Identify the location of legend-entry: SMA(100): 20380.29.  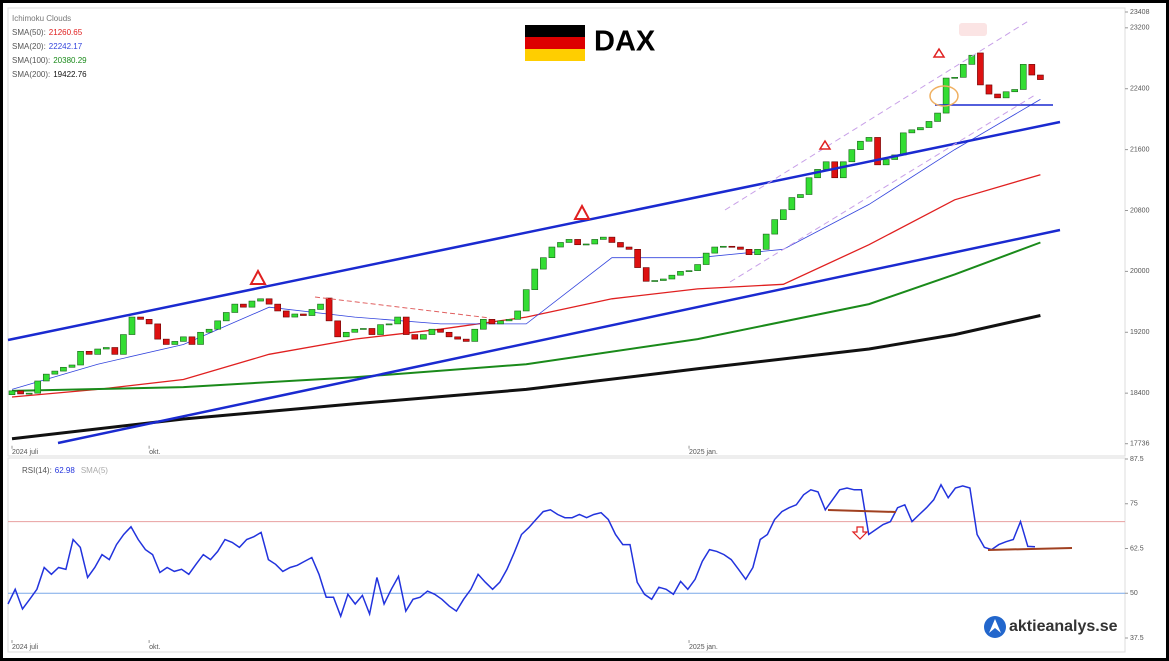
(49, 60).